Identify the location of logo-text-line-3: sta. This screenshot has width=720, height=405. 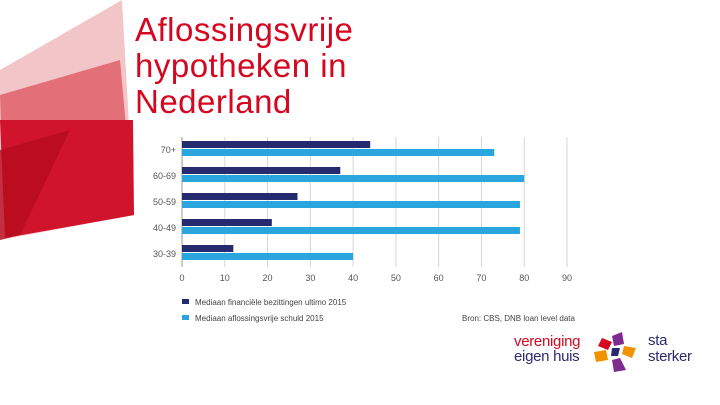
(658, 340).